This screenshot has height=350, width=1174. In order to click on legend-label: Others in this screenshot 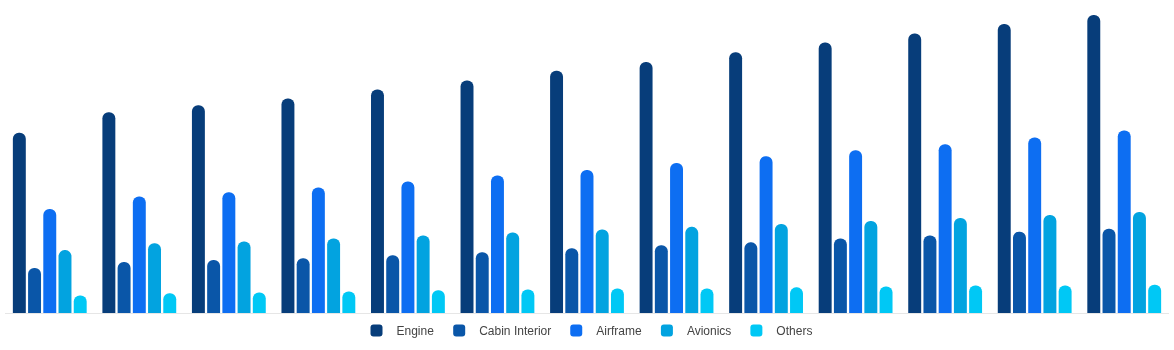, I will do `click(794, 331)`.